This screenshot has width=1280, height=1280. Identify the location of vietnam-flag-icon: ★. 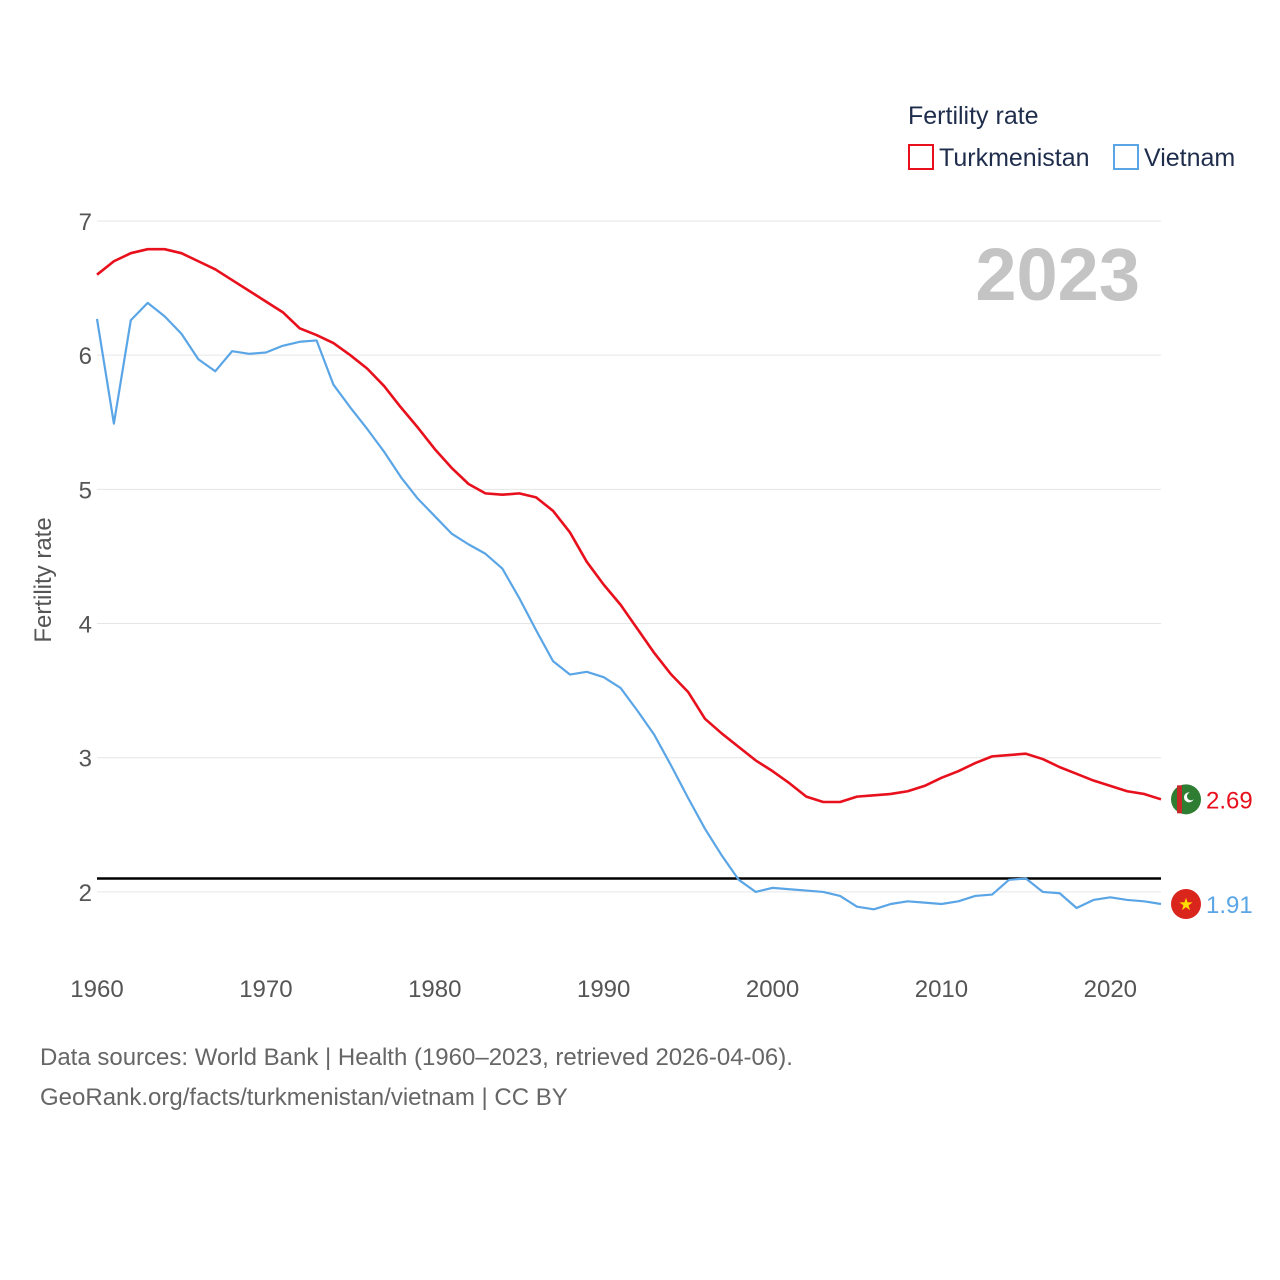
(1186, 903).